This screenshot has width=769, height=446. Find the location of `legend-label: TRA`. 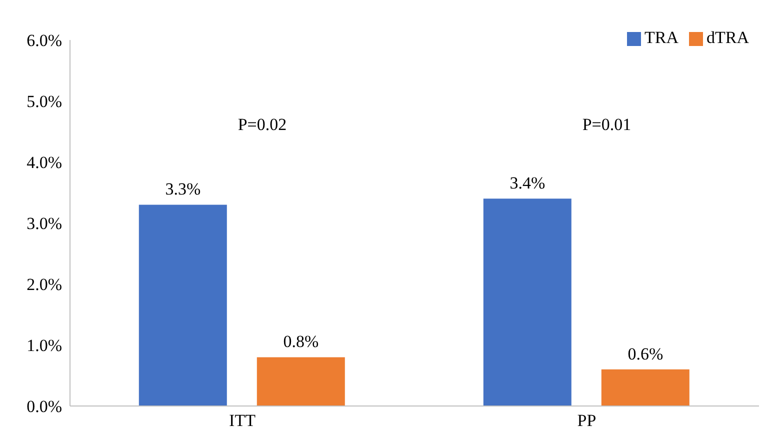

legend-label: TRA is located at coordinates (661, 37).